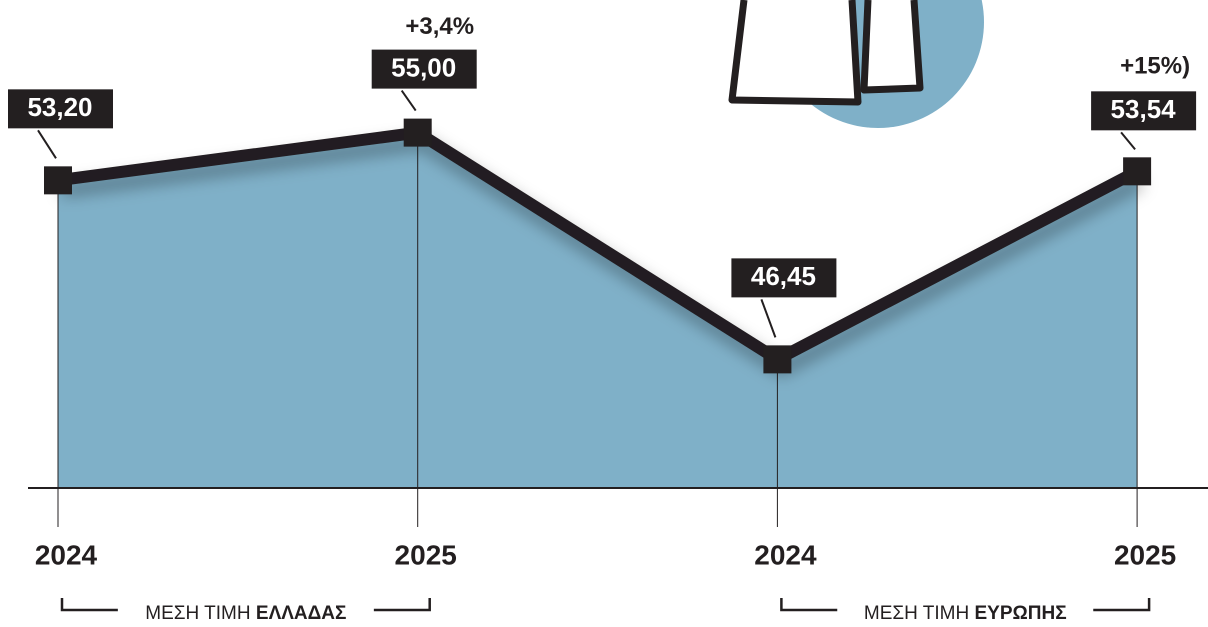 Image resolution: width=1208 pixels, height=627 pixels. I want to click on group-label: ΜΕΣΗ ΤΙΜΗ ΕΛΛΑΔΑΣ, so click(245, 613).